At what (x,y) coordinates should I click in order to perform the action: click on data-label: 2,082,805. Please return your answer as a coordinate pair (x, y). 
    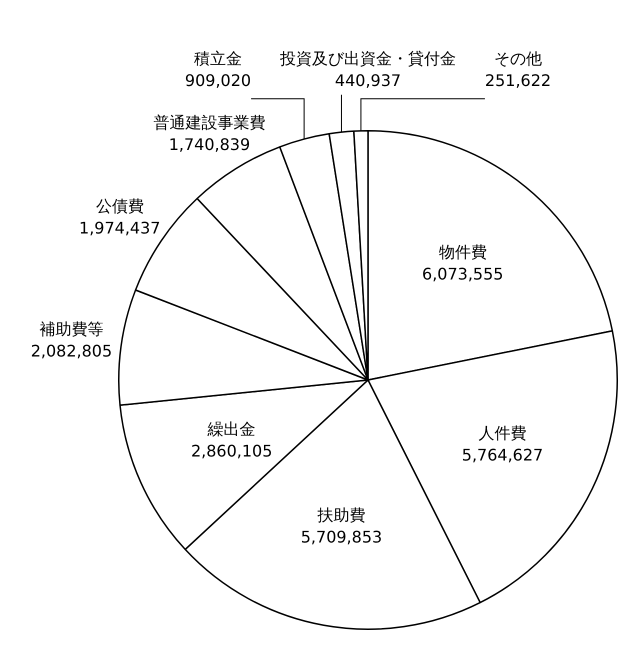
    Looking at the image, I should click on (71, 350).